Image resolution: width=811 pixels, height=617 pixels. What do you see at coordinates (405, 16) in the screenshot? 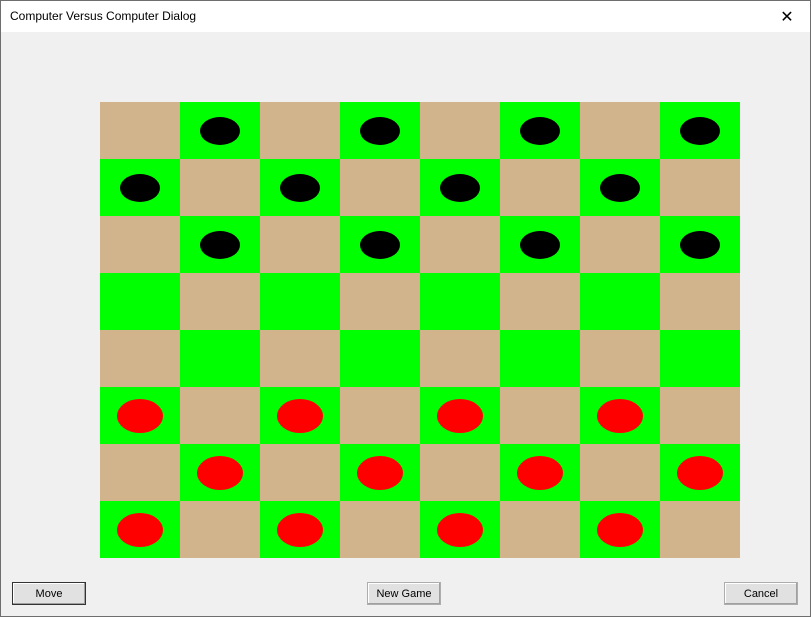
I see `title-bar: Computer Versus Computer Dialog ✕` at bounding box center [405, 16].